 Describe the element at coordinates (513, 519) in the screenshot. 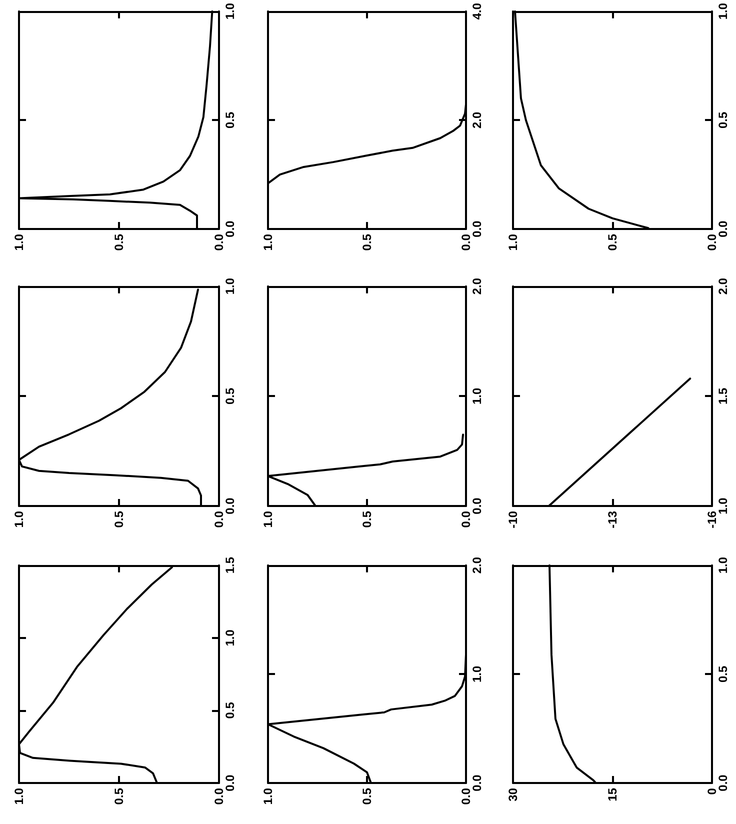

I see `x-tick-label: -10` at that location.